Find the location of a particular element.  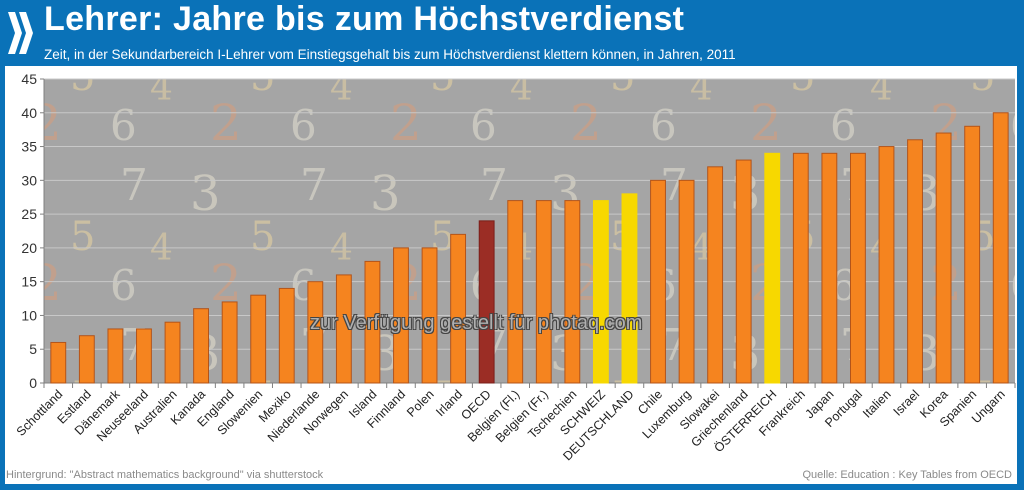

oecd-chevrons-icon is located at coordinates (20, 33).